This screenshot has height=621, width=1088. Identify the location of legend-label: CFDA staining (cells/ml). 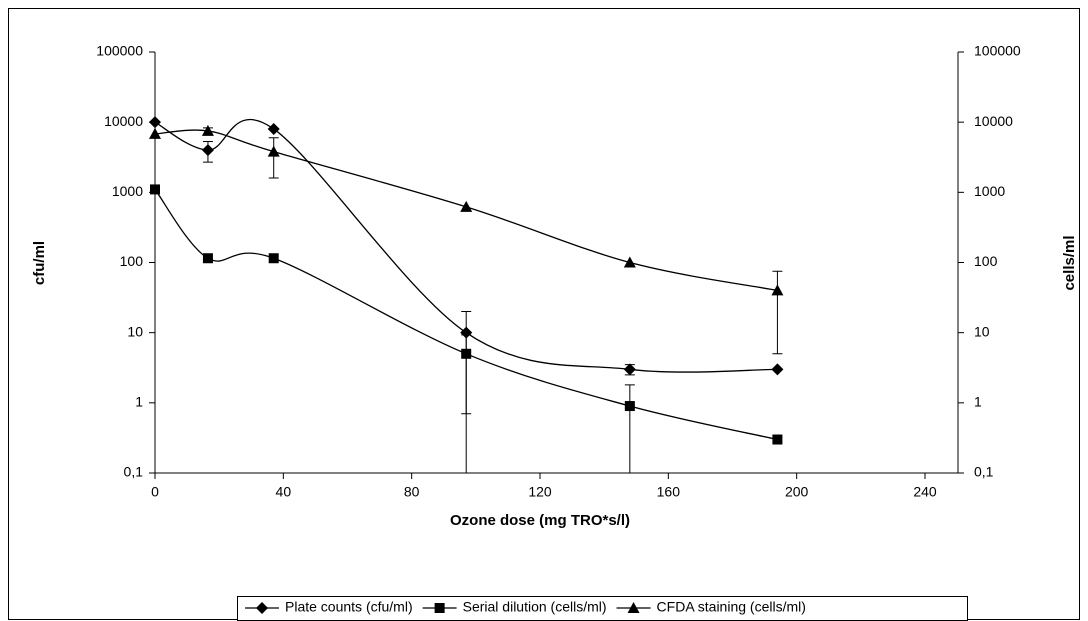
(731, 607).